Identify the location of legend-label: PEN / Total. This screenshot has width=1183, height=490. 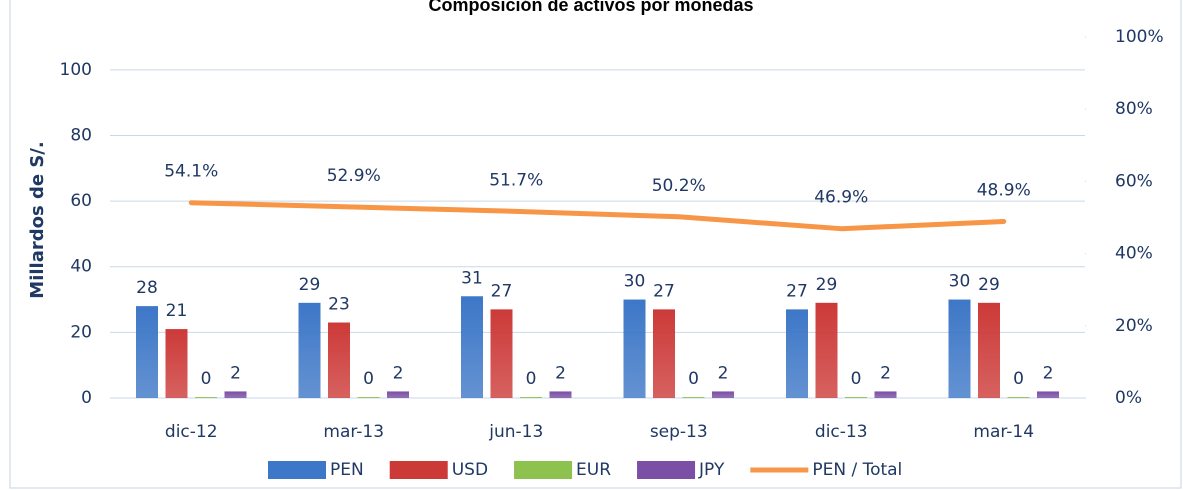
(857, 470).